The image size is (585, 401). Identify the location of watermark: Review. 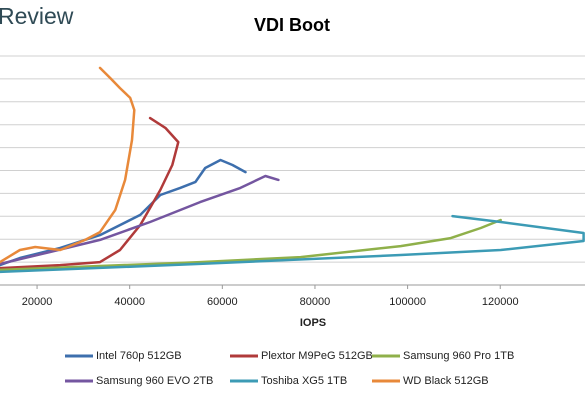
(37, 16).